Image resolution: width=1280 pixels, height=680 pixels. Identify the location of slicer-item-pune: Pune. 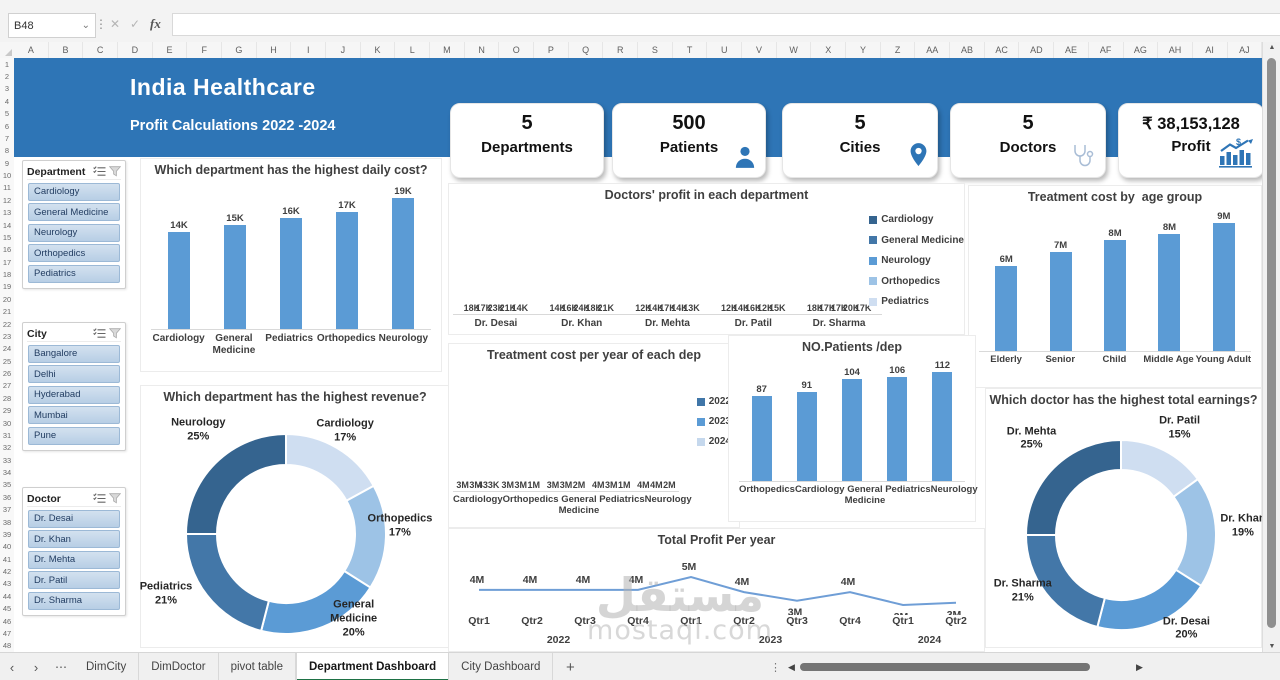
(74, 435).